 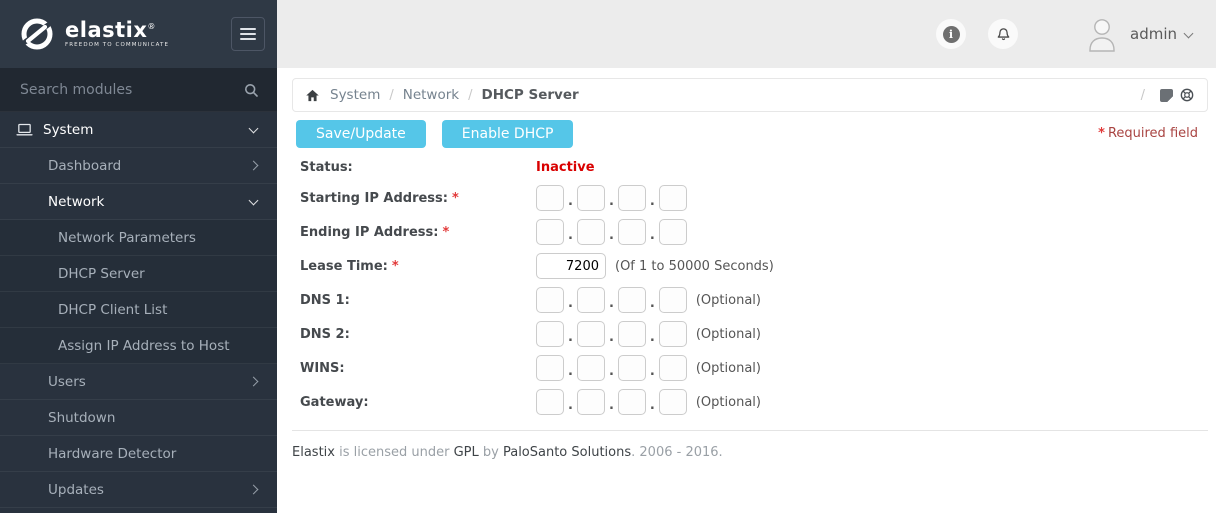 What do you see at coordinates (138, 490) in the screenshot?
I see `sidebar-item-updates: Updates` at bounding box center [138, 490].